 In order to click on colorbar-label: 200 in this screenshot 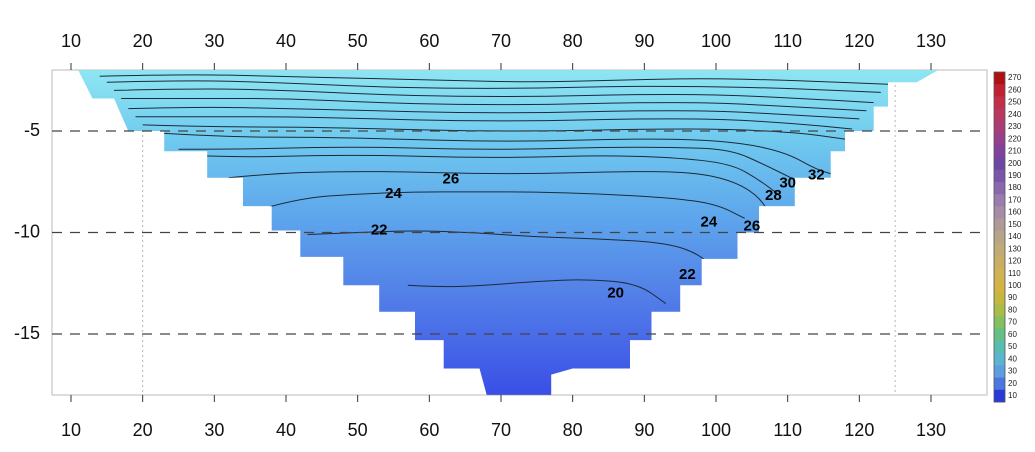, I will do `click(1015, 163)`.